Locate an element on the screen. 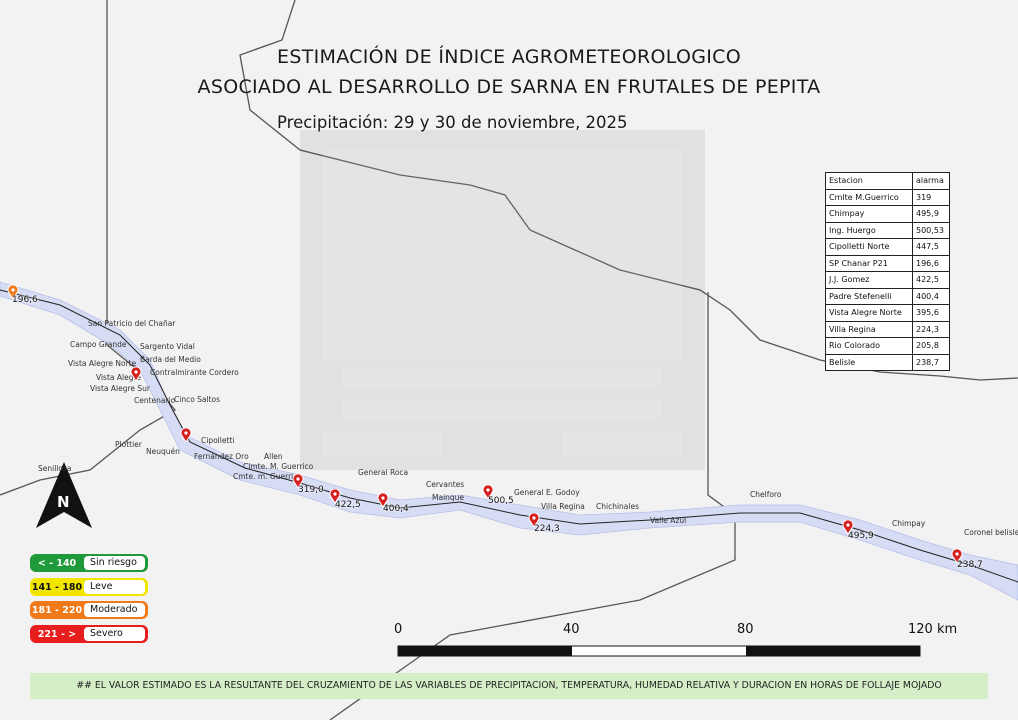 The width and height of the screenshot is (1018, 720). place-label: Valle Azul is located at coordinates (668, 520).